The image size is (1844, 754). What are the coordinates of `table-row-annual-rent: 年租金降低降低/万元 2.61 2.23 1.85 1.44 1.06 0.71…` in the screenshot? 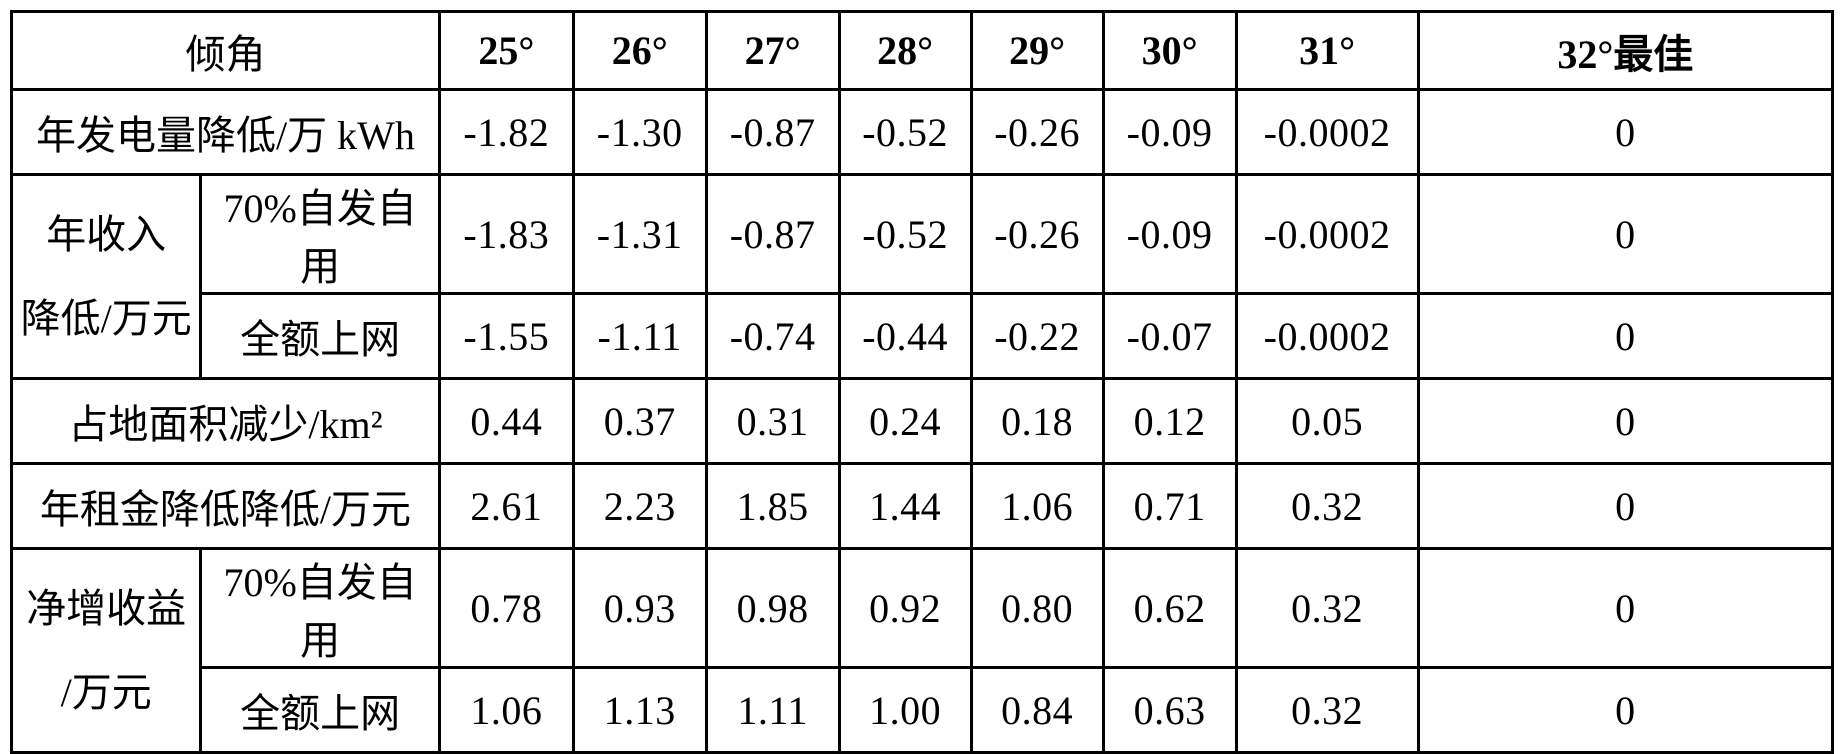 It's located at (922, 506).